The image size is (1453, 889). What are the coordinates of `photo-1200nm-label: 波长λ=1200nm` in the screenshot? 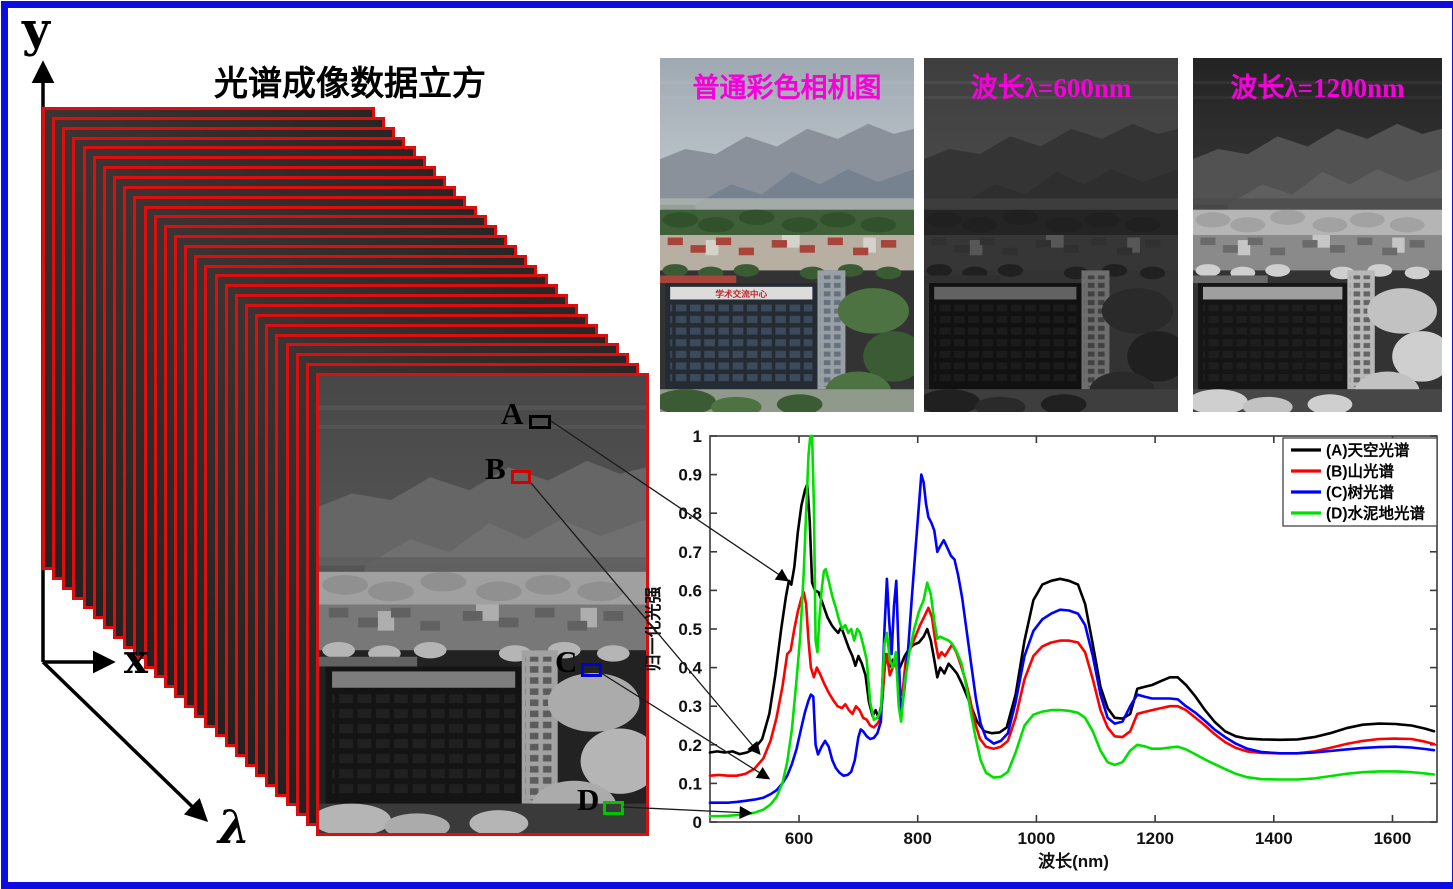 It's located at (1317, 88).